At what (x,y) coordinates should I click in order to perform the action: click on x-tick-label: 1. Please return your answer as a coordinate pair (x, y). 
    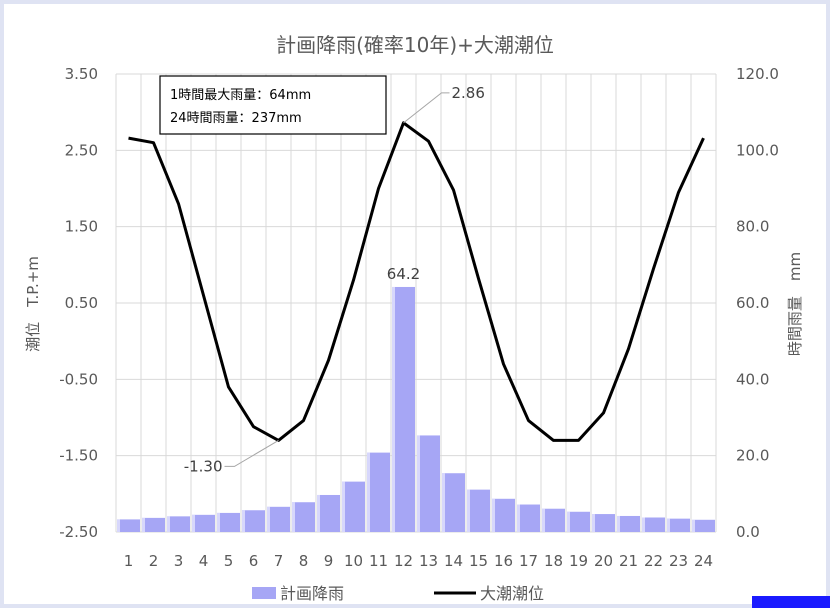
    Looking at the image, I should click on (129, 561).